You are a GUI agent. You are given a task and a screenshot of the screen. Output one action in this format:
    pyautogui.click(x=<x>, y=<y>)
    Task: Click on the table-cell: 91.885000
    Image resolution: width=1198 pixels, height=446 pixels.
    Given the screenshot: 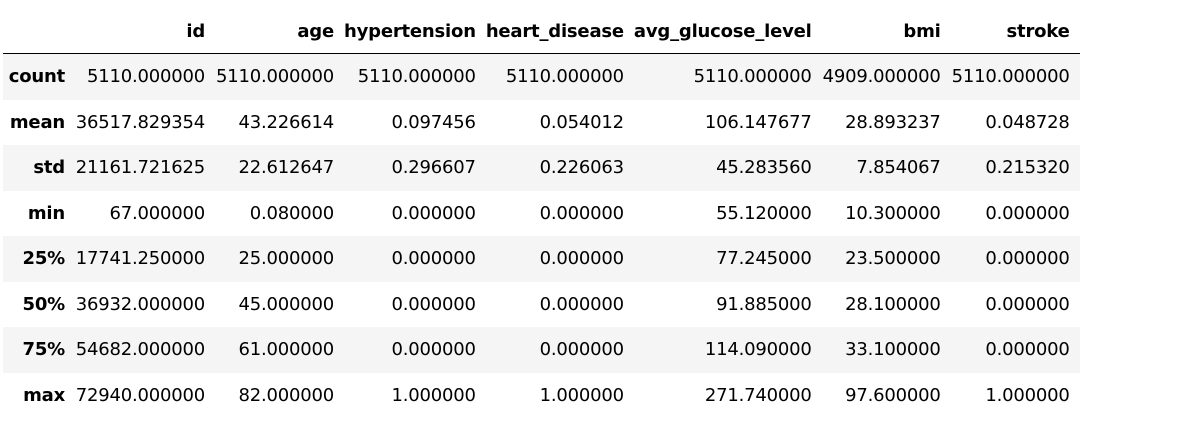 What is the action you would take?
    pyautogui.click(x=764, y=304)
    